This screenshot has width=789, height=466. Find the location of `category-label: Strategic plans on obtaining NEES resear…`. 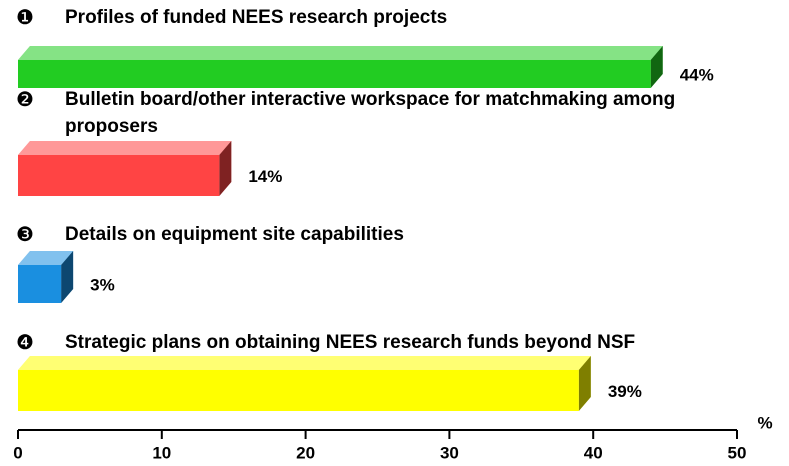

category-label: Strategic plans on obtaining NEES resear… is located at coordinates (350, 342).